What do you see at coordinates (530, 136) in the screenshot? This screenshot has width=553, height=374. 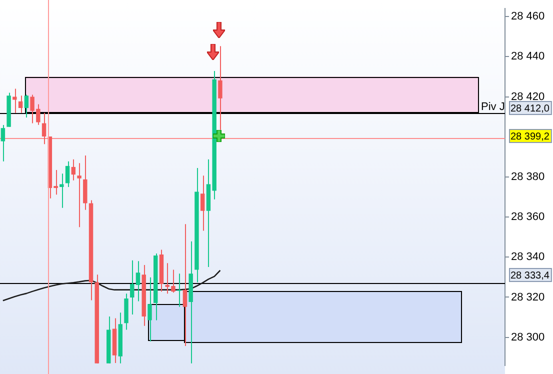 I see `text: 28 399,2` at bounding box center [530, 136].